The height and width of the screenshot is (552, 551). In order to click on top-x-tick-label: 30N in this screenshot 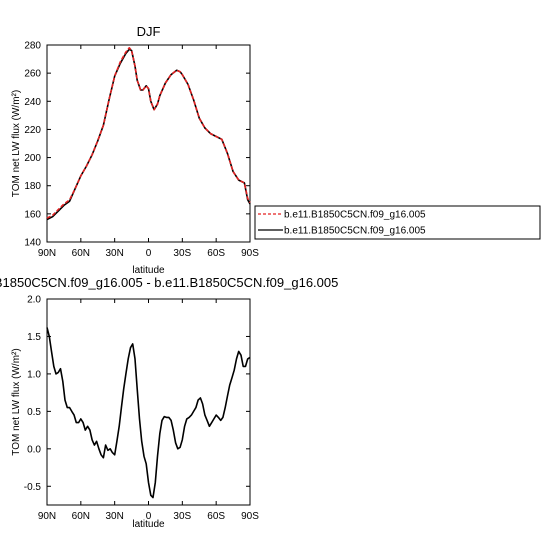, I will do `click(114, 253)`.